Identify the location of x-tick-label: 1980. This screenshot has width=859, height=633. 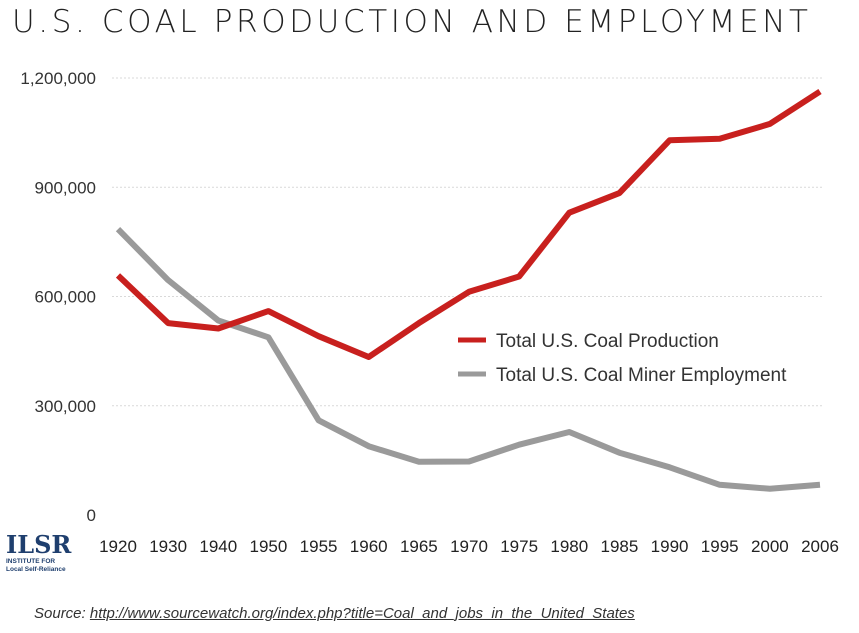
(569, 546).